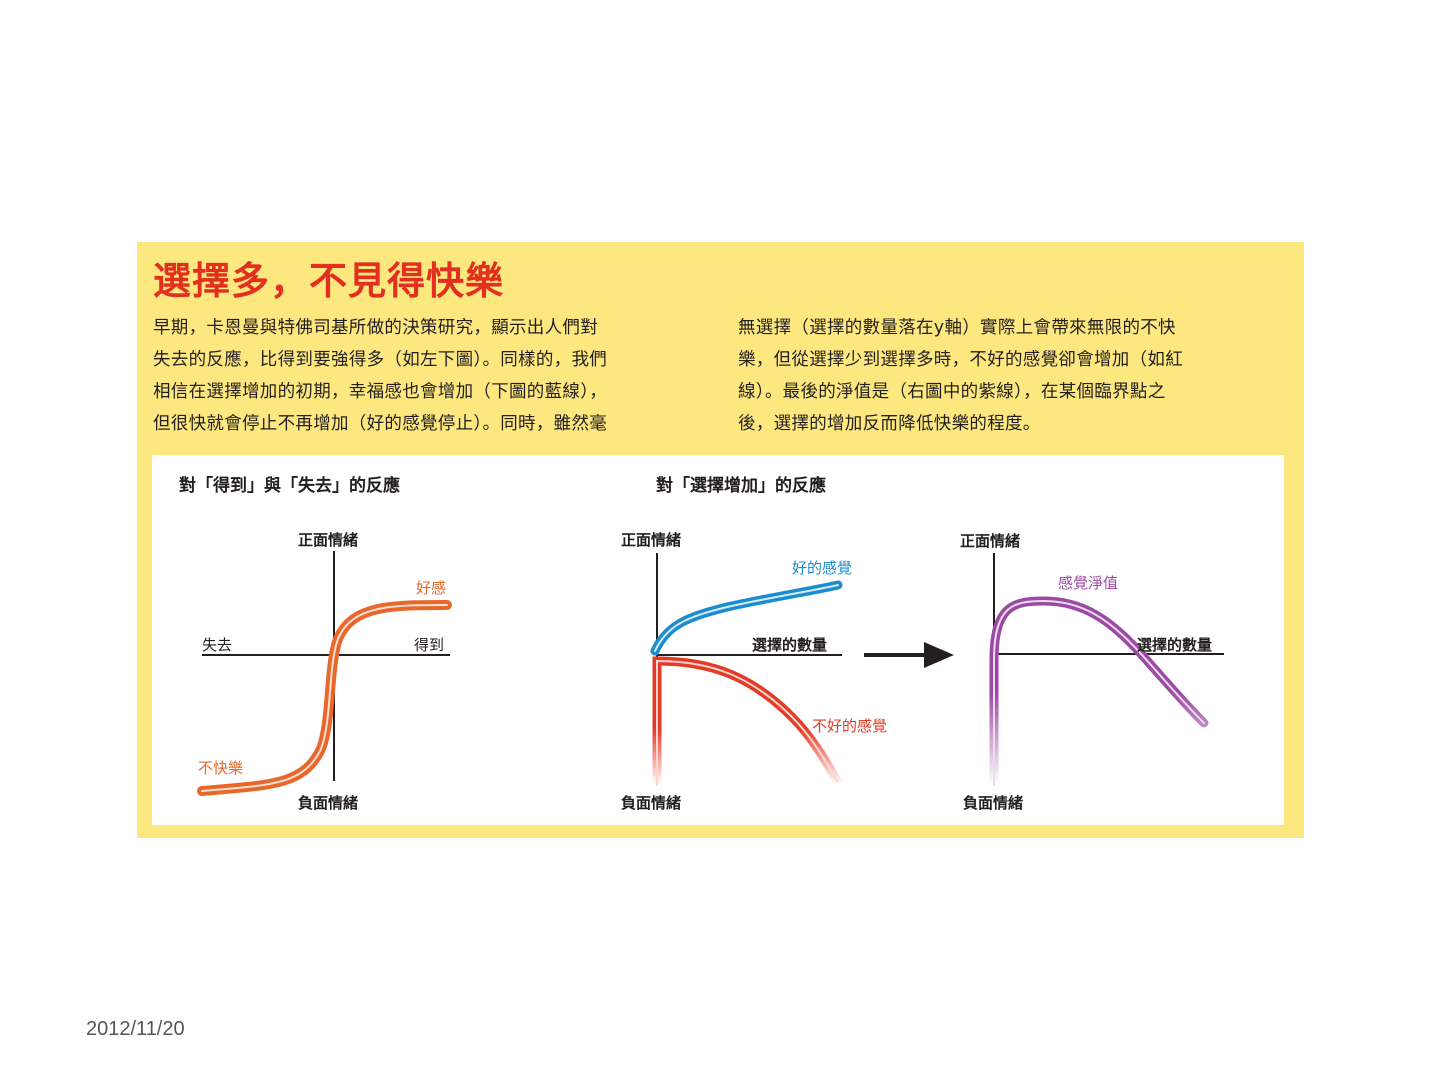 This screenshot has width=1440, height=1080. What do you see at coordinates (289, 486) in the screenshot?
I see `figure1-title: 對「得到」與「失去」的反應` at bounding box center [289, 486].